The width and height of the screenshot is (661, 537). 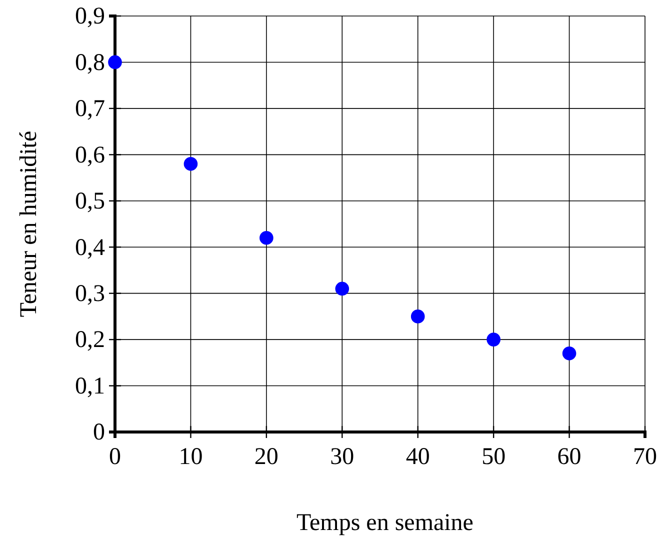 What do you see at coordinates (418, 457) in the screenshot?
I see `x-tick-label: 40` at bounding box center [418, 457].